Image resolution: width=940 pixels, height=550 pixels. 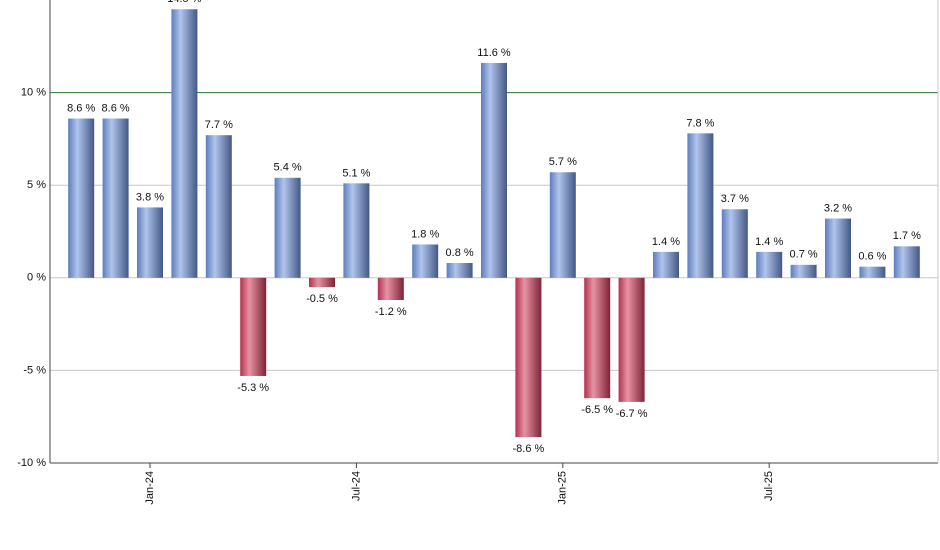 What do you see at coordinates (33, 93) in the screenshot?
I see `y-tick-label: 10 %` at bounding box center [33, 93].